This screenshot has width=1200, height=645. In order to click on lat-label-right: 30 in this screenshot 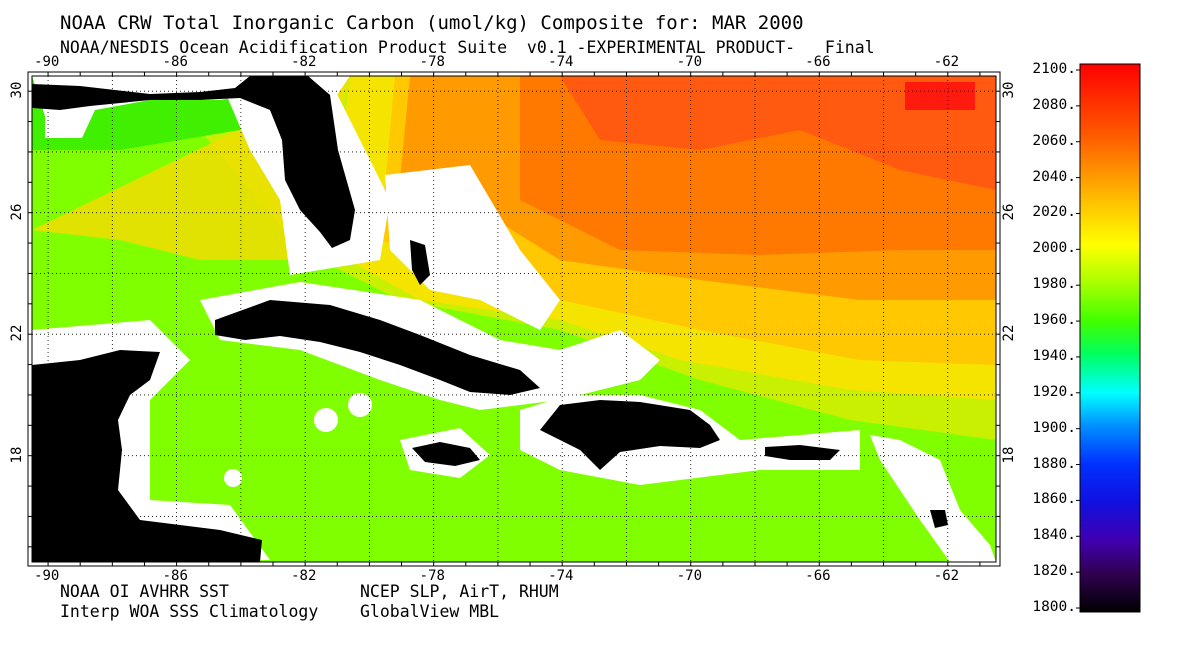, I will do `click(1009, 90)`.